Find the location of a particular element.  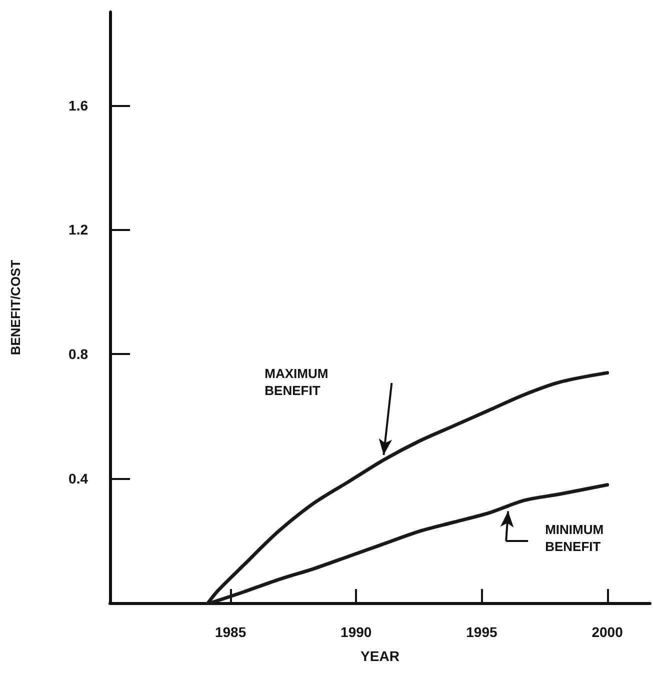

x-tick-label: 2000 is located at coordinates (608, 632).